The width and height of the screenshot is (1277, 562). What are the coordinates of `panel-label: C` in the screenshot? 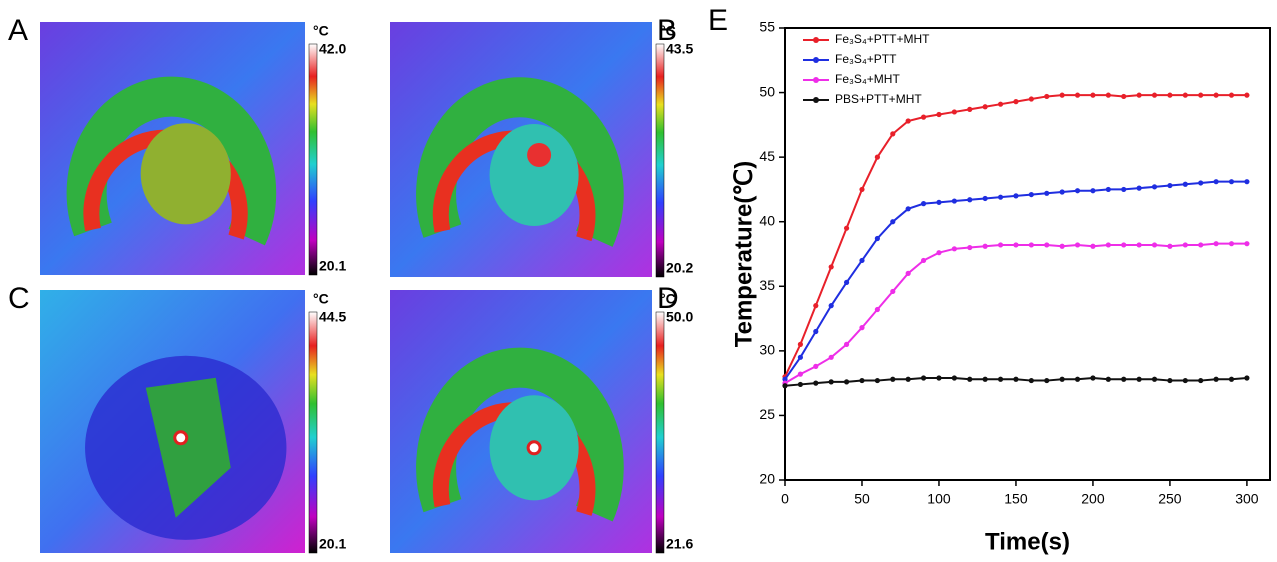 It's located at (19, 298).